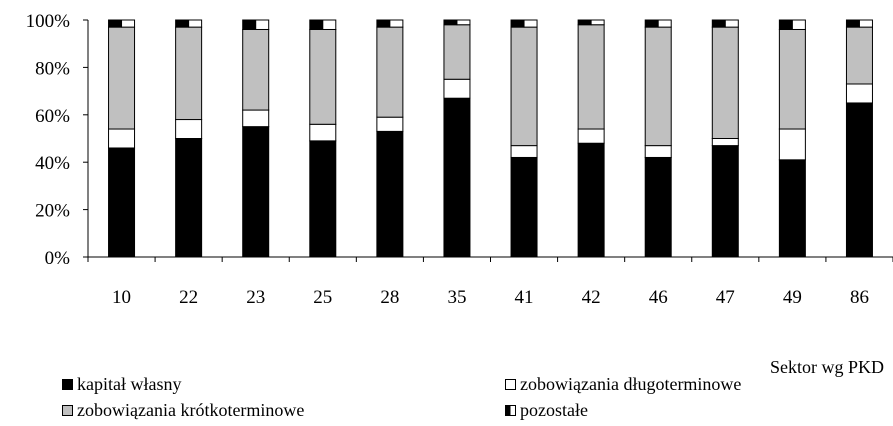 The width and height of the screenshot is (893, 426). I want to click on x-tick-label: 35, so click(456, 297).